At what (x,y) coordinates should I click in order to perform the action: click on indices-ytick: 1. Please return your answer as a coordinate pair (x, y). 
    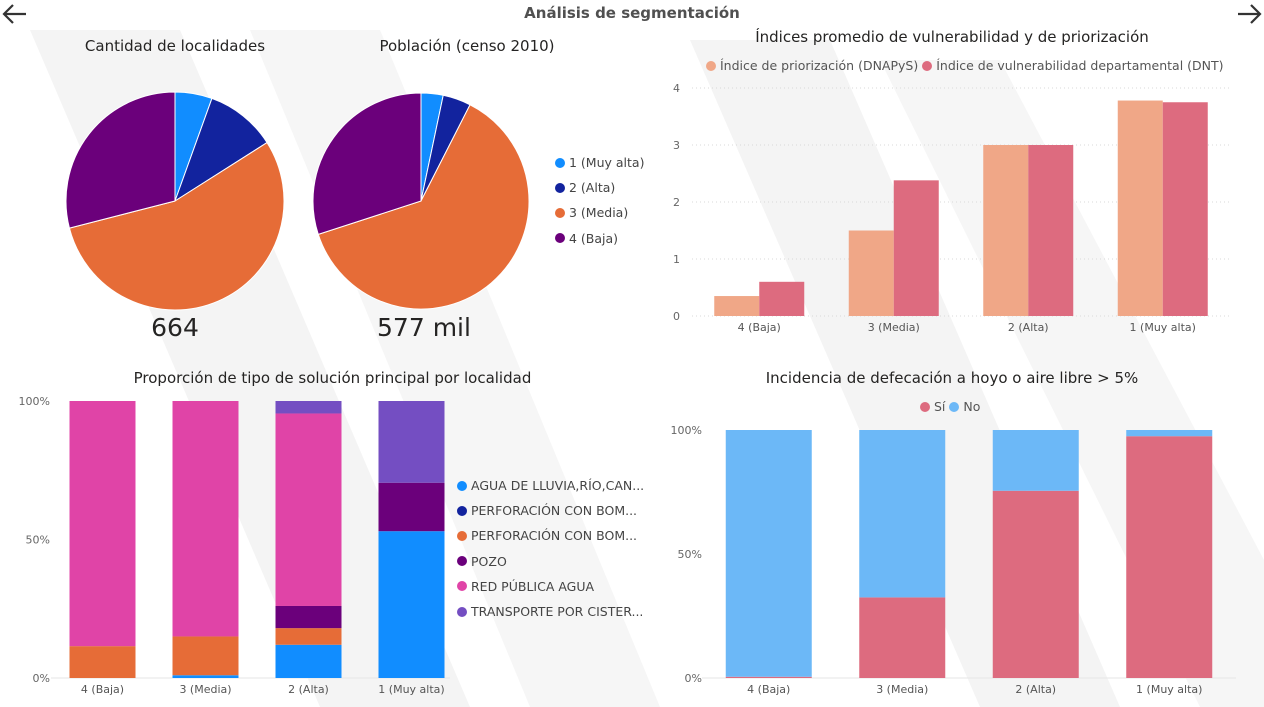
    Looking at the image, I should click on (676, 259).